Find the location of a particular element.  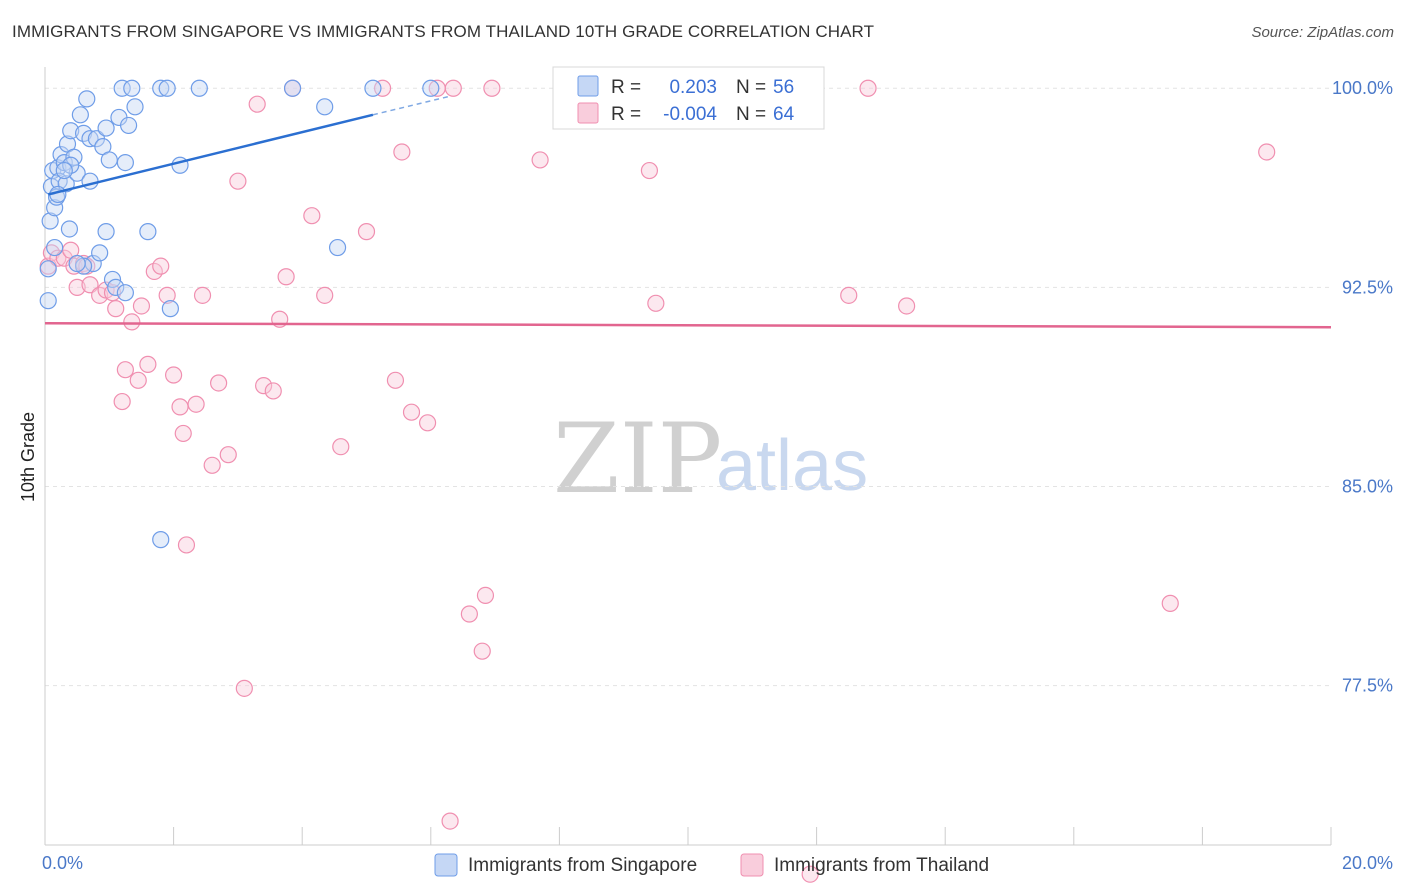

stats-r-value-thailand: -0.004 is located at coordinates (690, 114).